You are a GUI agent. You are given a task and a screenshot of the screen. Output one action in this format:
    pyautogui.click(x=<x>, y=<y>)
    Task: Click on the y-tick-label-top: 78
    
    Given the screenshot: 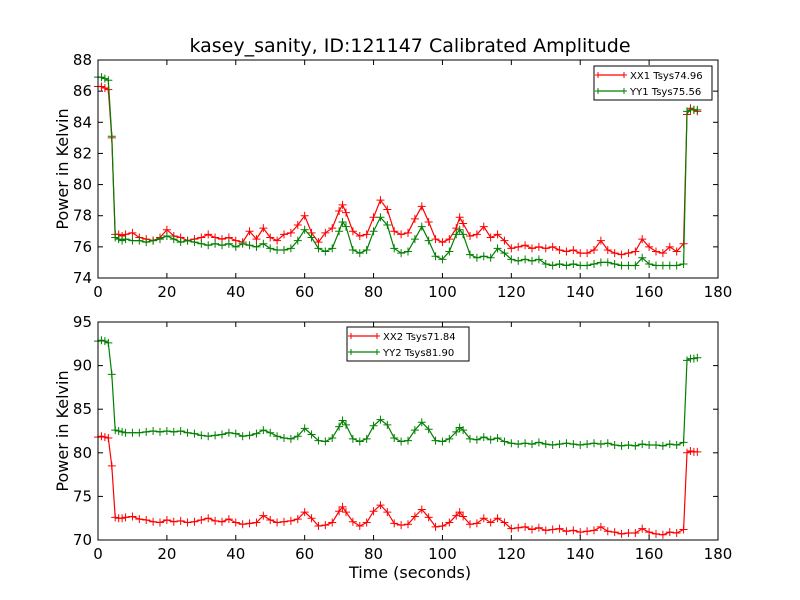 What is the action you would take?
    pyautogui.click(x=82, y=216)
    